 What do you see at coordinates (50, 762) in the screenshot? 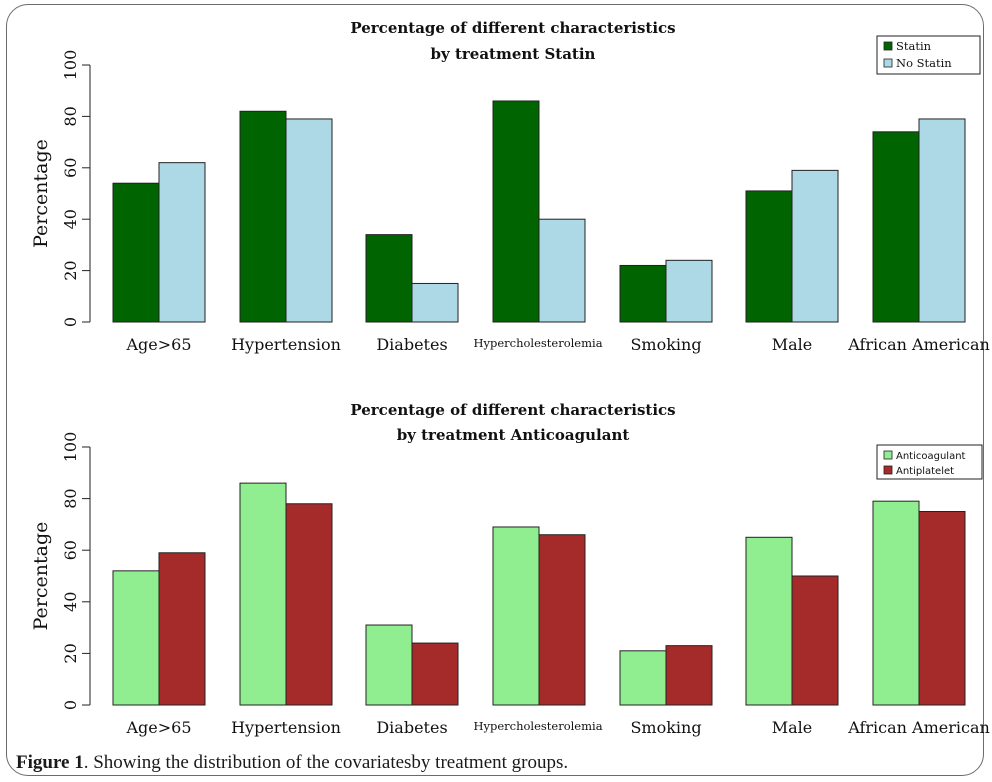
I see `caption-label: Figure 1` at bounding box center [50, 762].